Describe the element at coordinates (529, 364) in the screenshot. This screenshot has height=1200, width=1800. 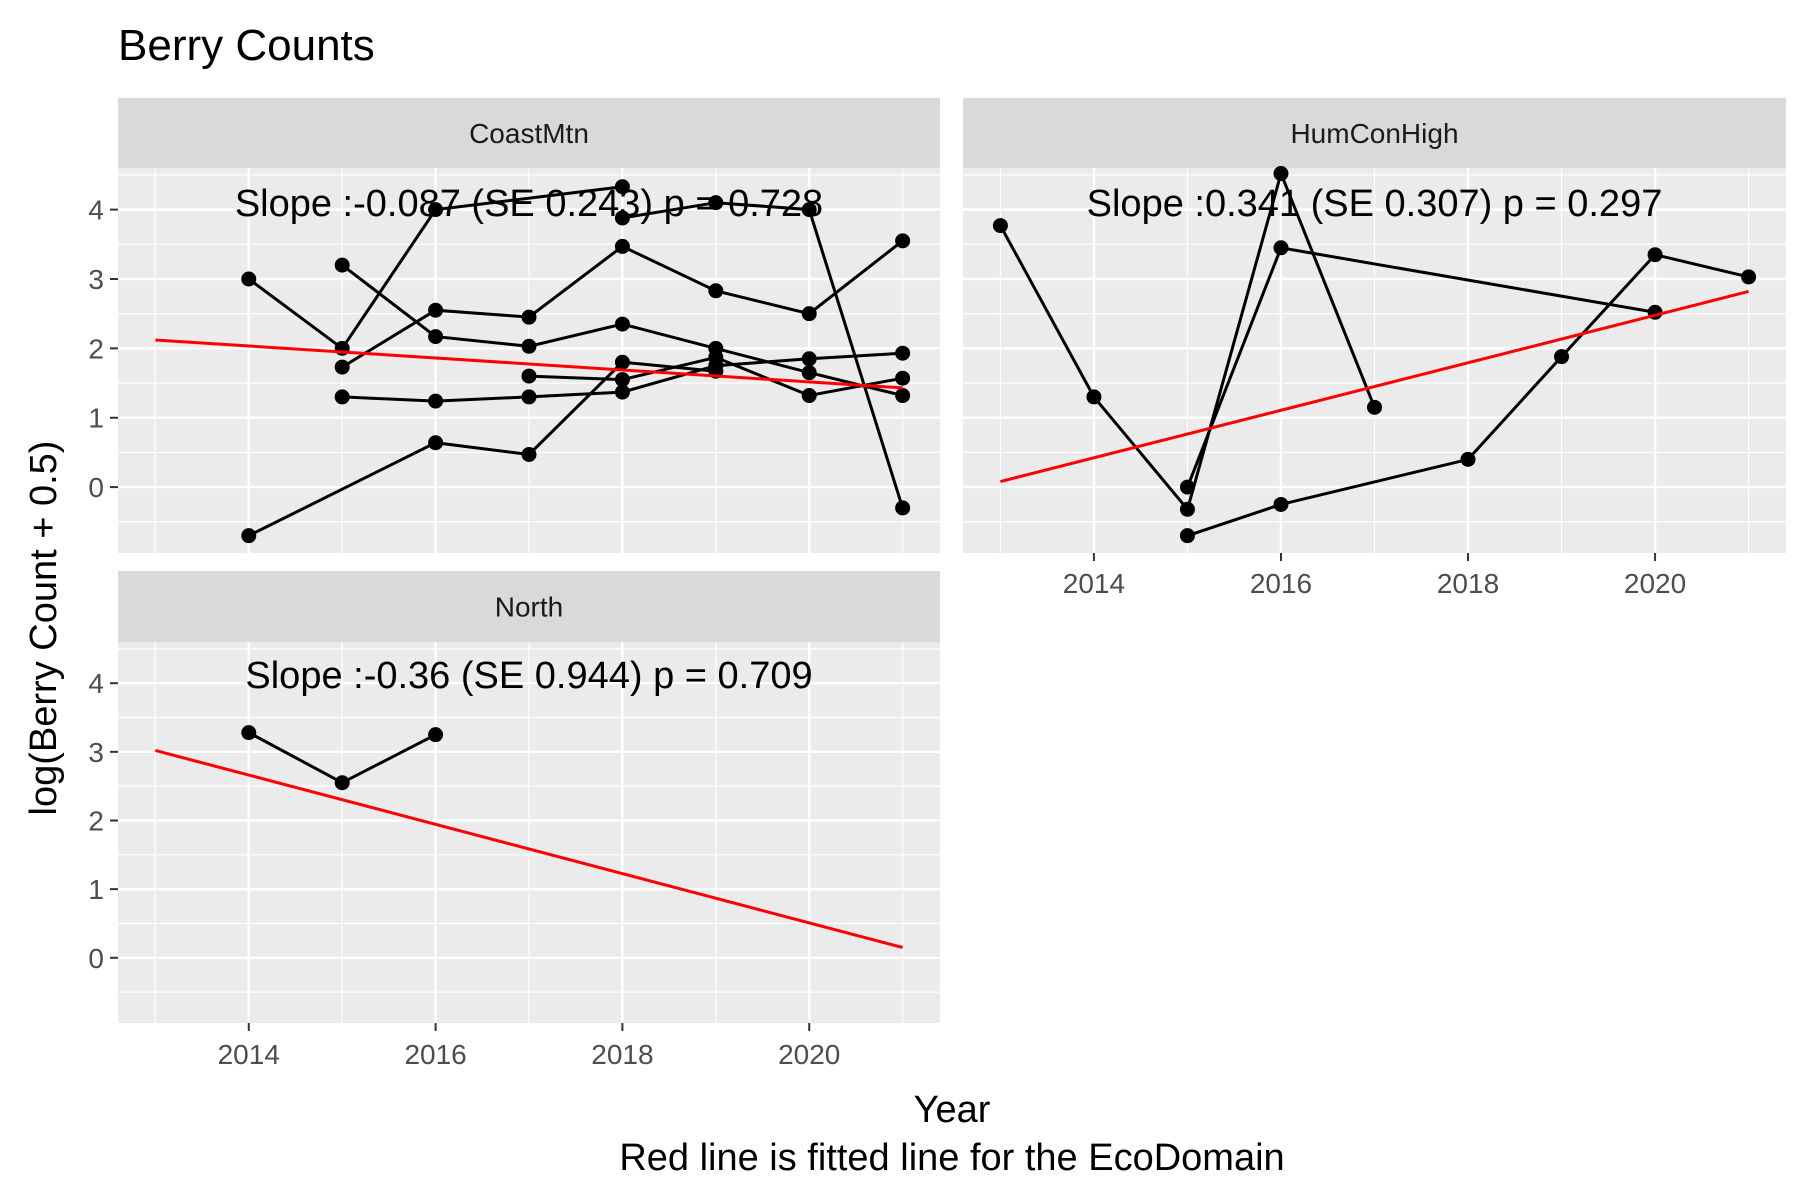
I see `fitted-line-coastmtn` at that location.